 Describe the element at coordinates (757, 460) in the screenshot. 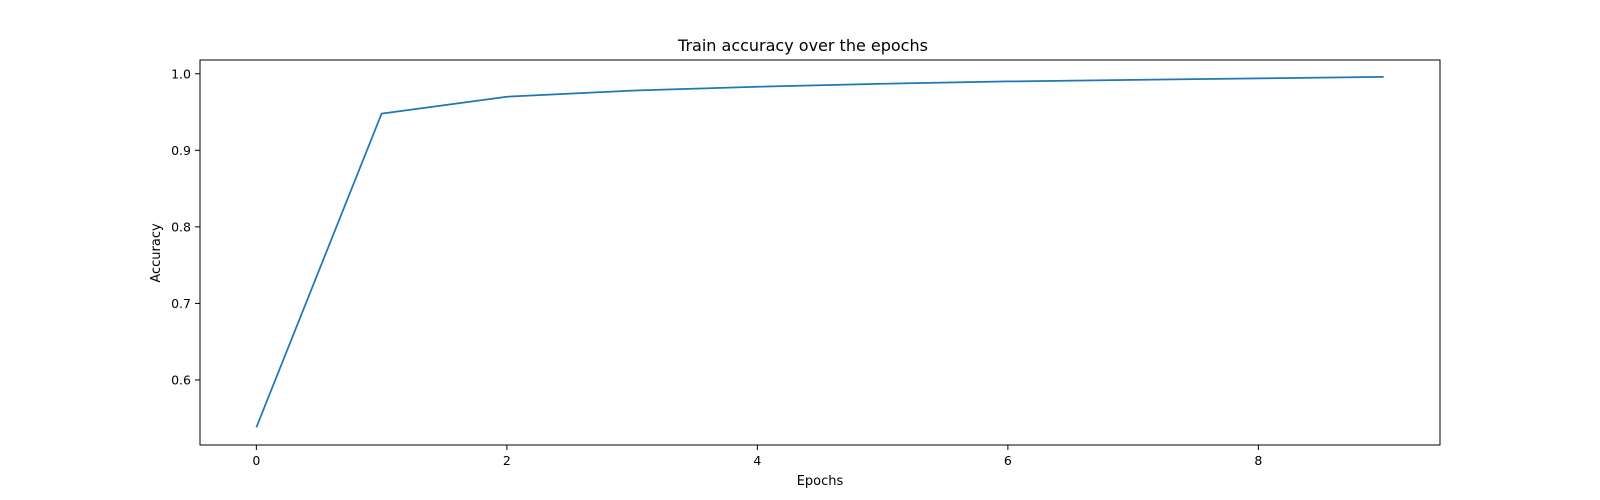

I see `x-tick-label: 4` at that location.